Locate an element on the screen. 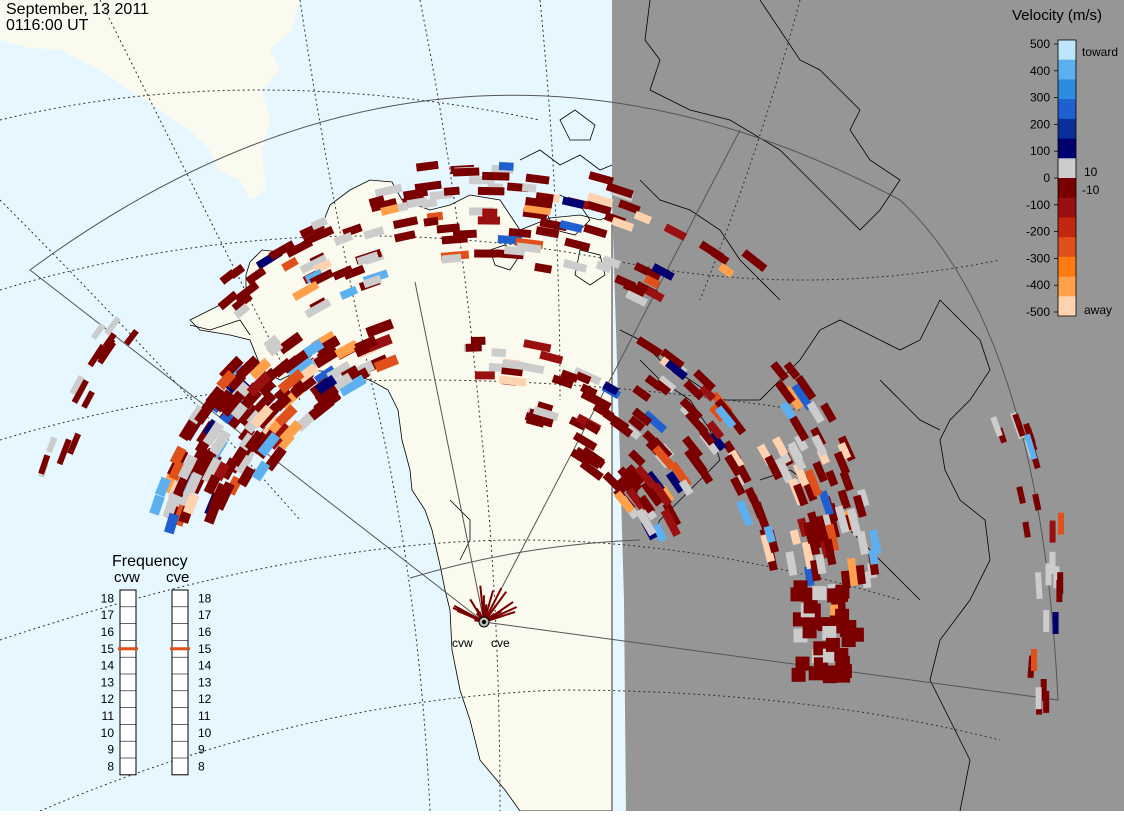 The image size is (1124, 816). colorbar-tick-label: -200 is located at coordinates (1038, 232).